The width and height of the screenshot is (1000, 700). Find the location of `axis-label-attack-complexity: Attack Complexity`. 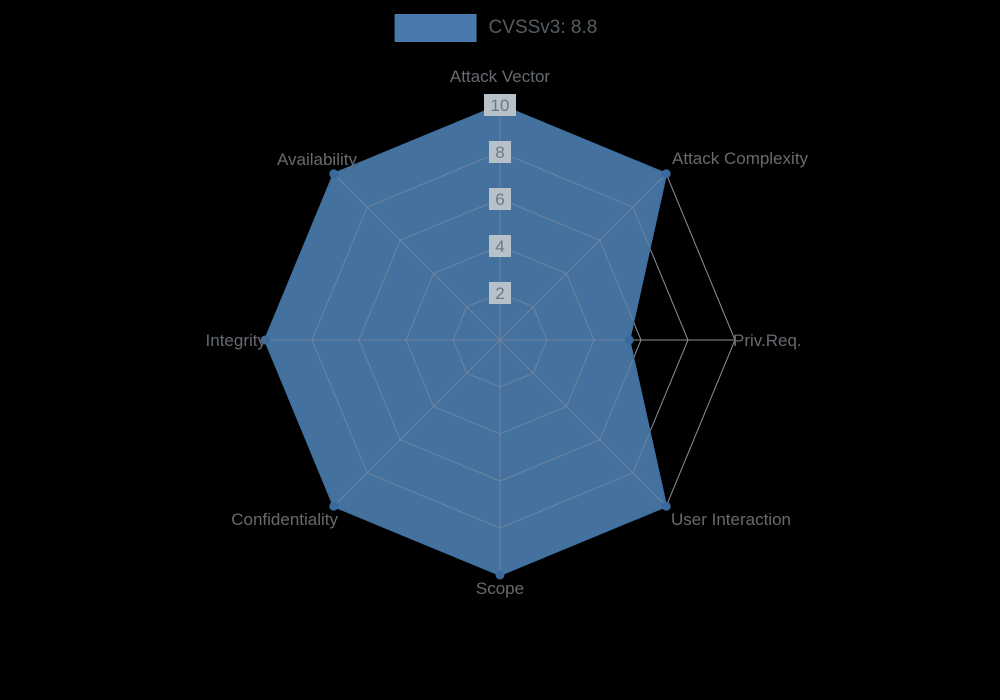

axis-label-attack-complexity: Attack Complexity is located at coordinates (740, 158).